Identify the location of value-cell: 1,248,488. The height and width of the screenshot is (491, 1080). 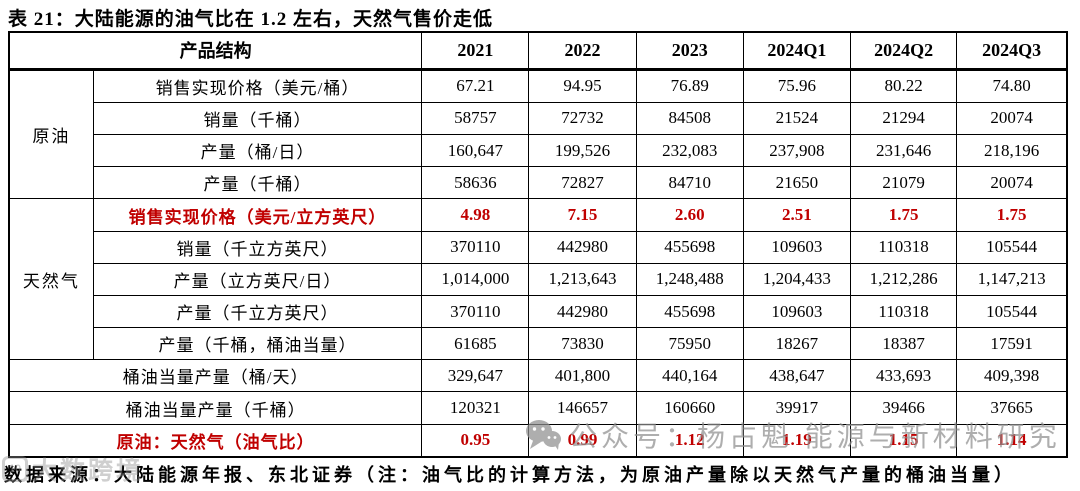
(689, 279).